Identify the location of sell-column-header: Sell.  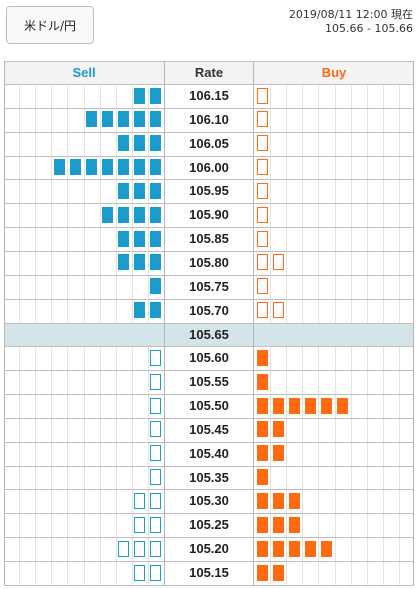
(84, 72).